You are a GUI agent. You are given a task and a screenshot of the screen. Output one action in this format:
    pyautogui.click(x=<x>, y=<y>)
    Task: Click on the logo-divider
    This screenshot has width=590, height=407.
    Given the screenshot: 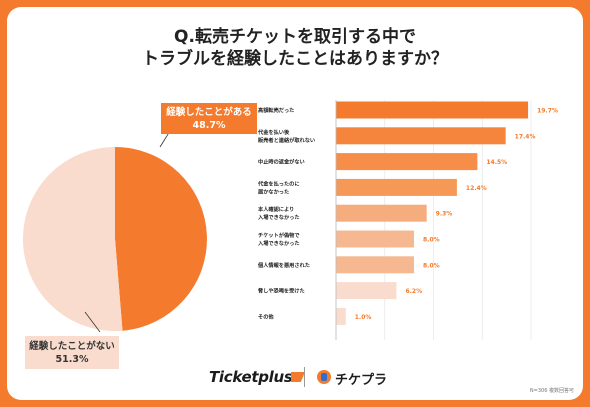 What is the action you would take?
    pyautogui.click(x=304, y=377)
    